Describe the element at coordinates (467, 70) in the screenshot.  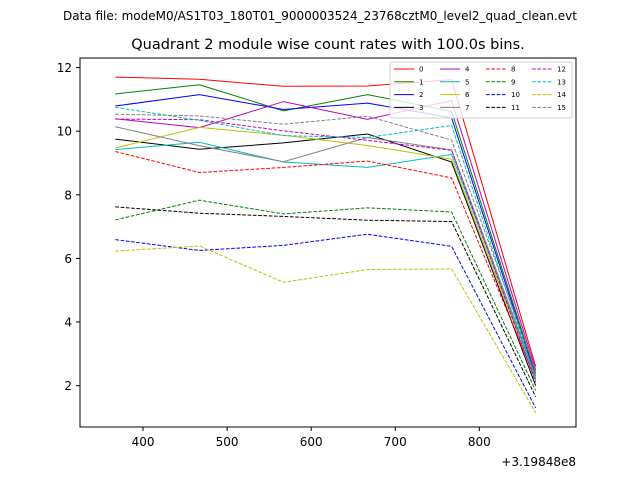
I see `legend-label-4: 4` at that location.